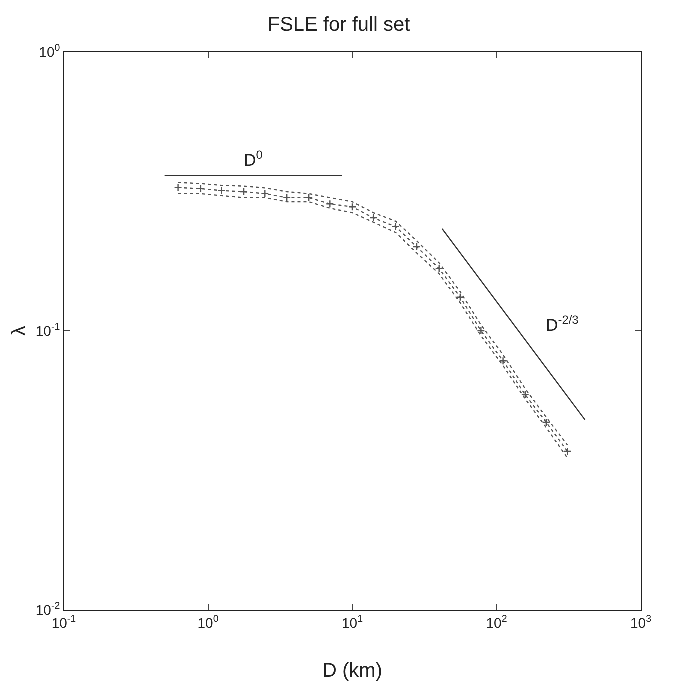  I want to click on y-axis-title: λ, so click(19, 331).